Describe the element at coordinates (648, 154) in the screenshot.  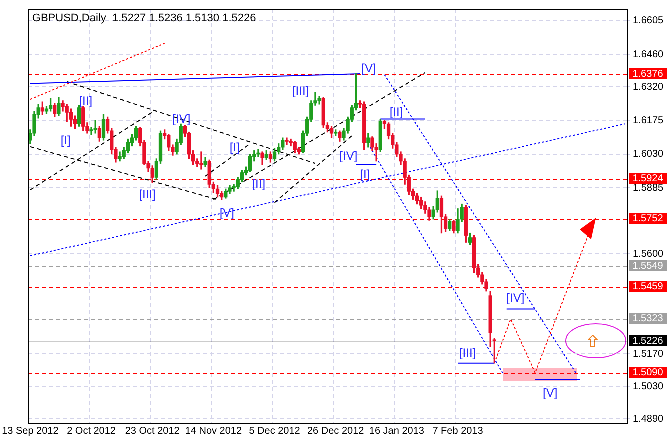
I see `y-tick-label: 1.6030` at that location.